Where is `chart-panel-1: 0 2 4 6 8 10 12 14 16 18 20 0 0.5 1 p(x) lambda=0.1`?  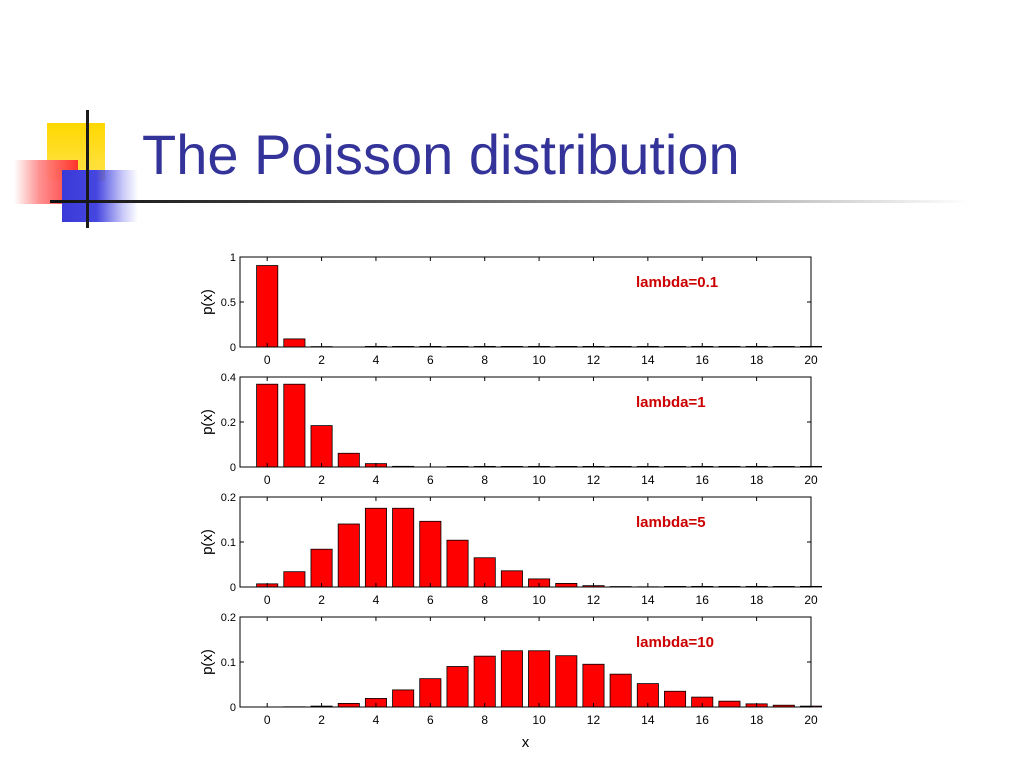
chart-panel-1: 0 2 4 6 8 10 12 14 16 18 20 0 0.5 1 p(x) lambda=0.1 is located at coordinates (511, 309).